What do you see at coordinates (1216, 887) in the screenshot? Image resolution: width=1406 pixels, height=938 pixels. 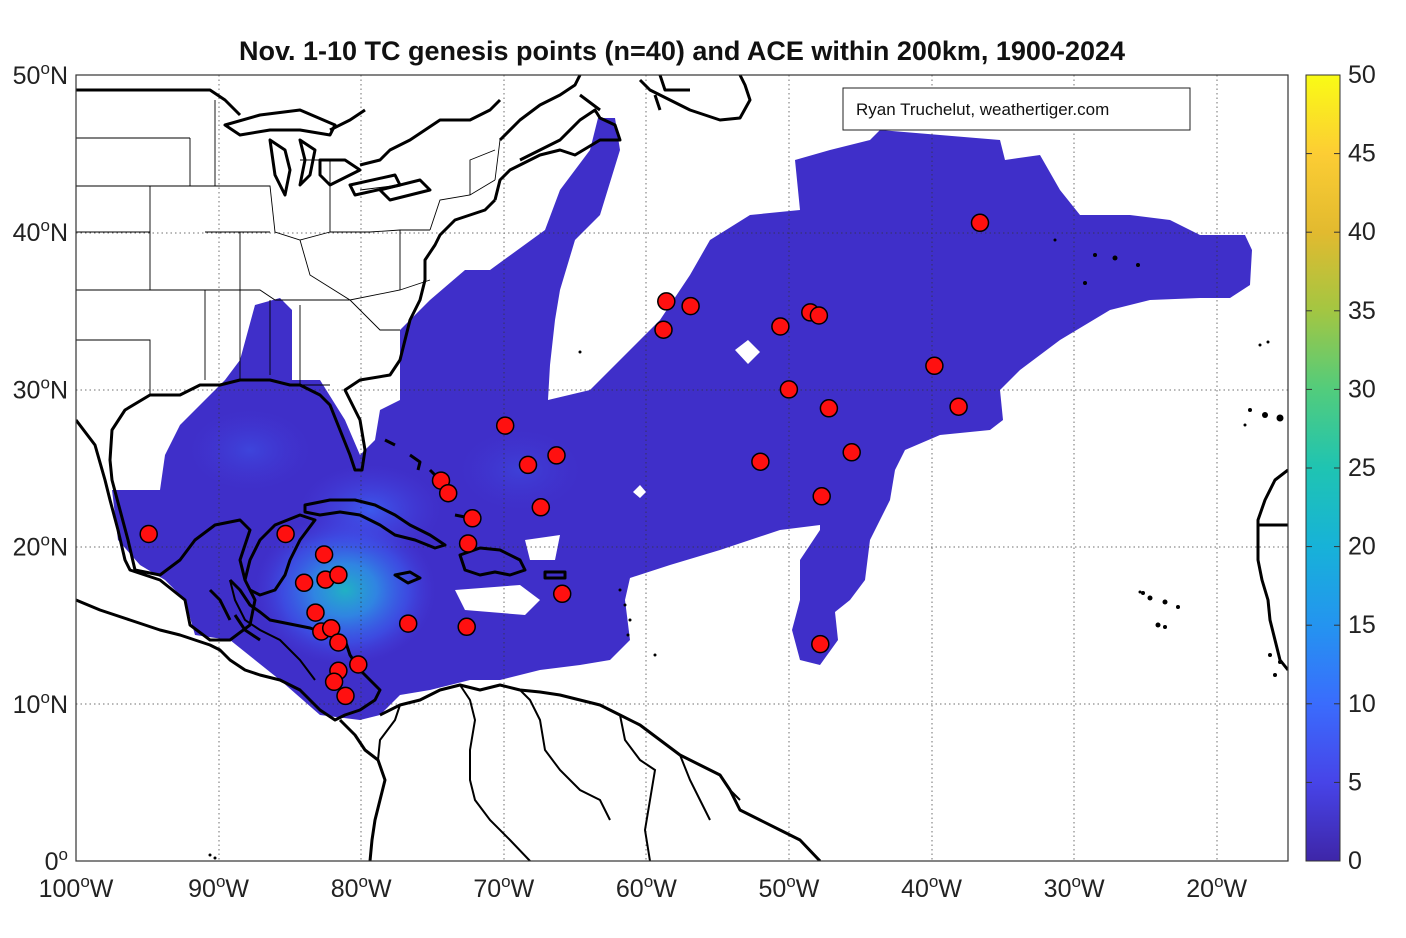 I see `tick-label: 20oW` at bounding box center [1216, 887].